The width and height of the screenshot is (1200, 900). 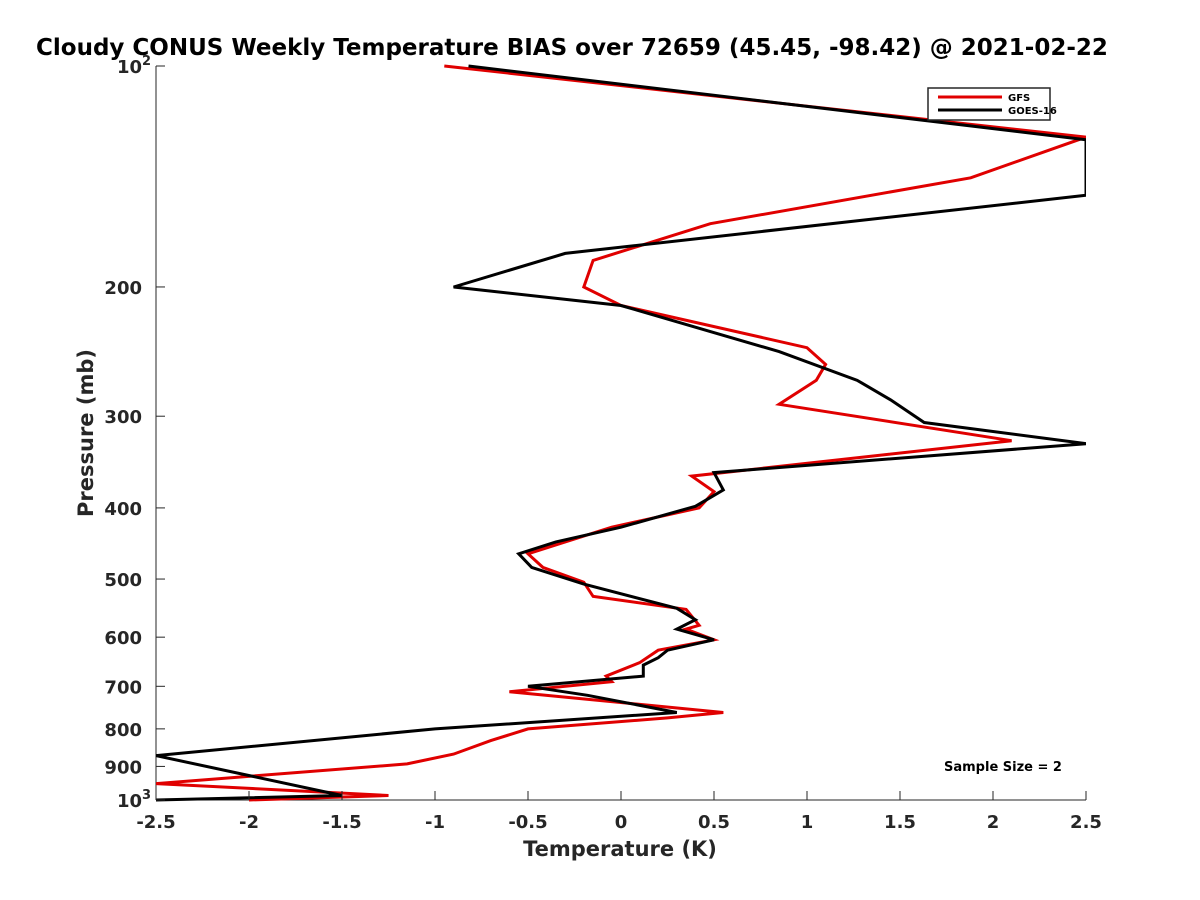 I want to click on legend-label: GOES-16, so click(x=1032, y=111).